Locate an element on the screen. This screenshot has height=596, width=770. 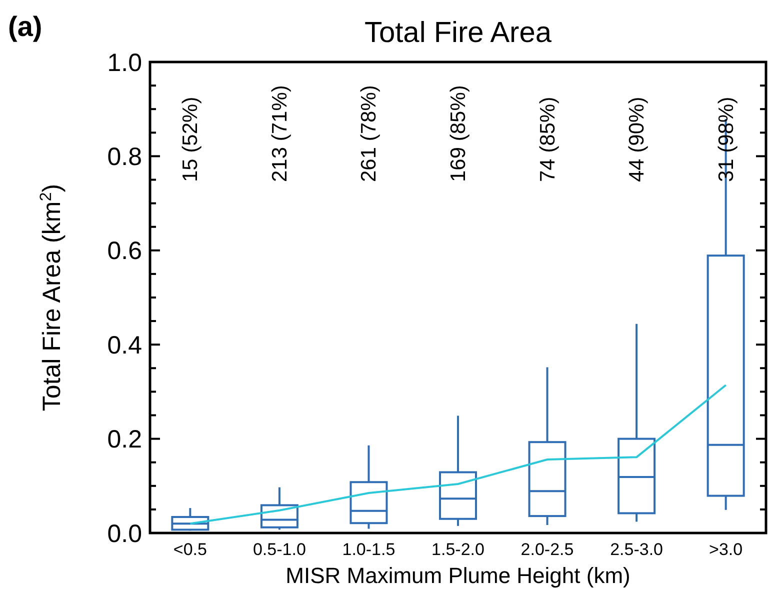
x-axis-title: MISR Maximum Plume Height (km) is located at coordinates (458, 575).